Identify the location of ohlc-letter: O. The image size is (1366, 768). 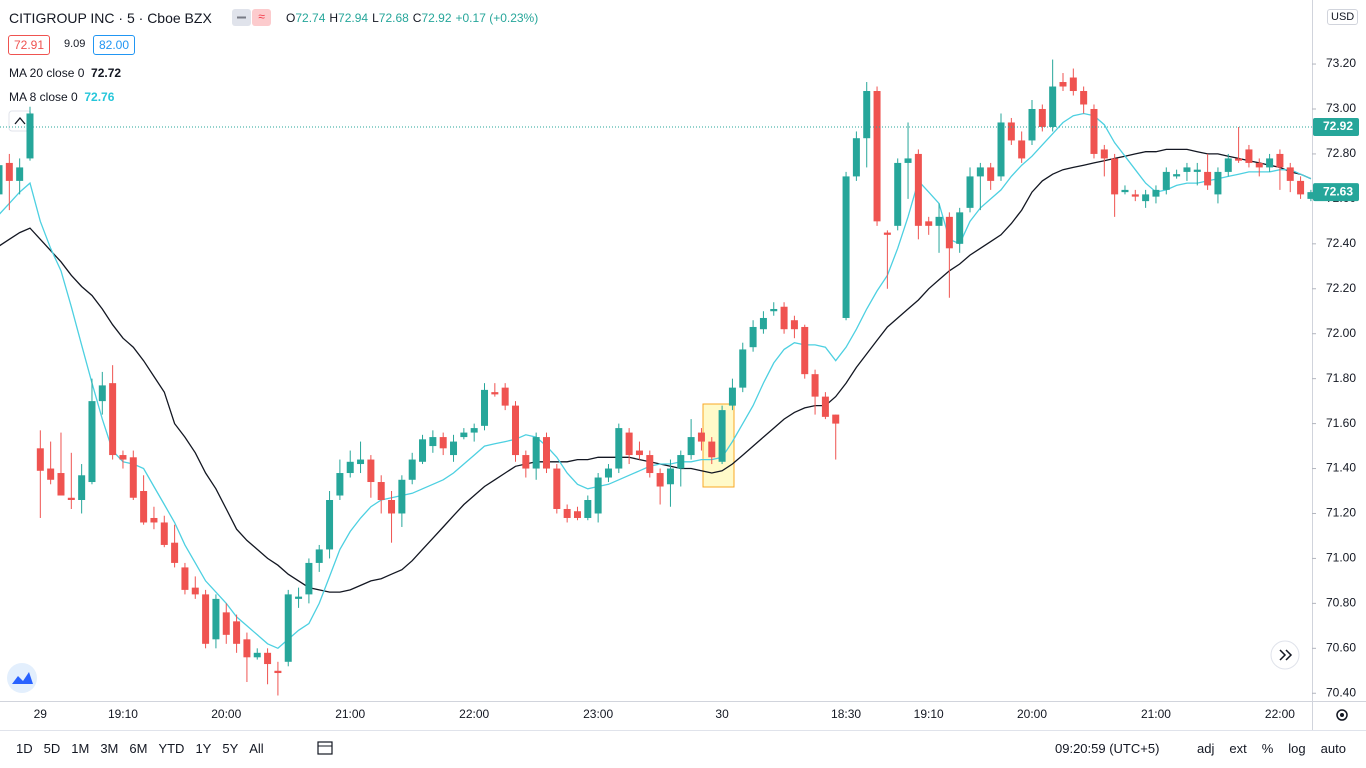
(291, 18).